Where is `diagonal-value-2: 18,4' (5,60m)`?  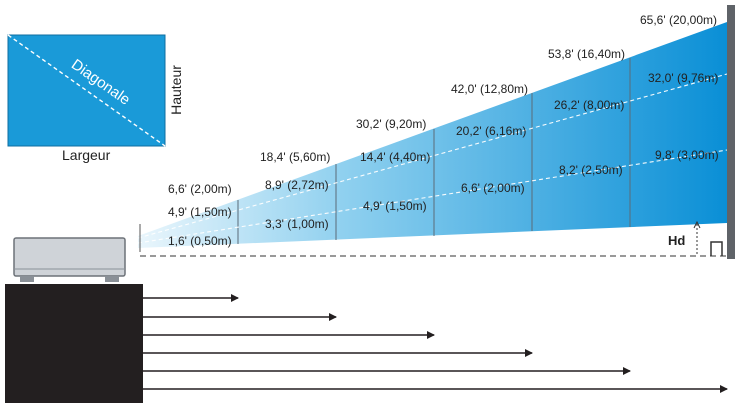 diagonal-value-2: 18,4' (5,60m) is located at coordinates (295, 157).